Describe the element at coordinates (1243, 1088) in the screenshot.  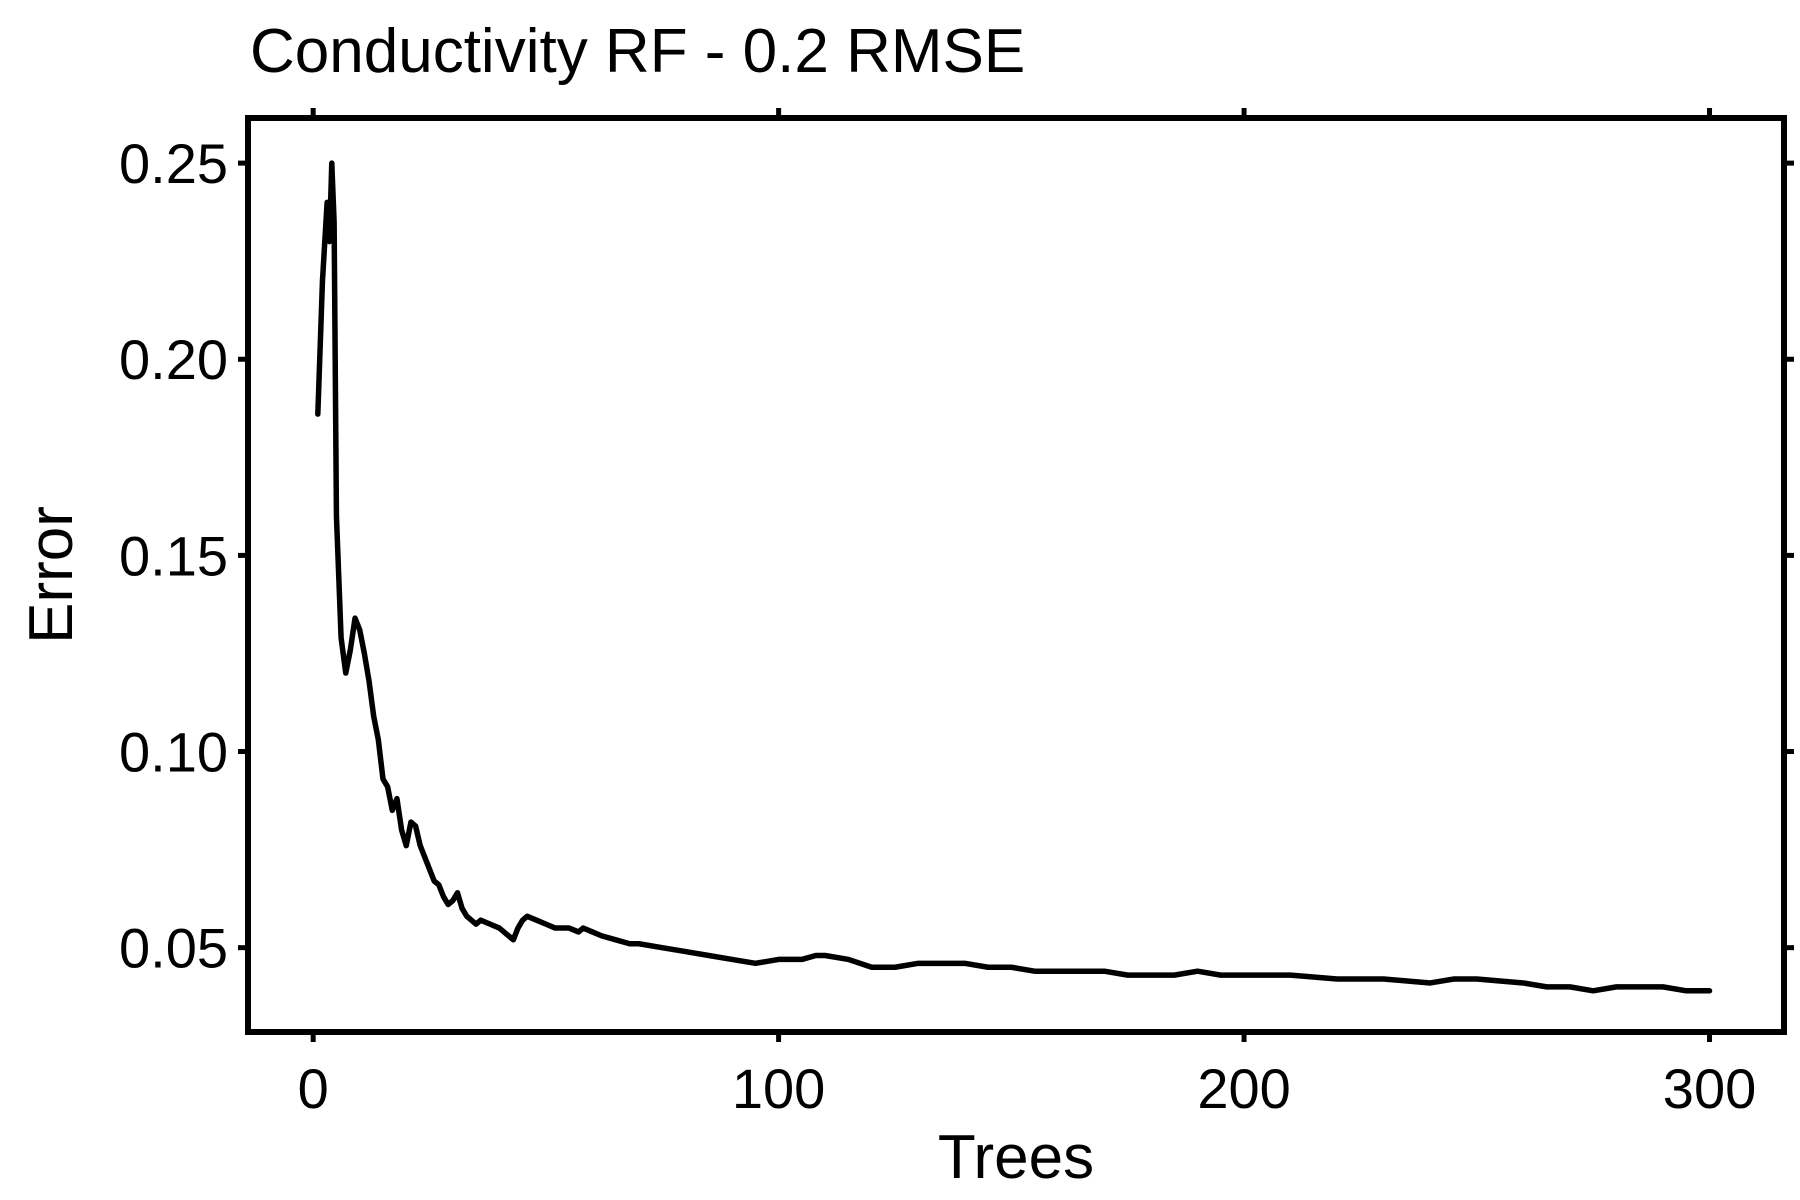
I see `x-tick-label: 200` at that location.